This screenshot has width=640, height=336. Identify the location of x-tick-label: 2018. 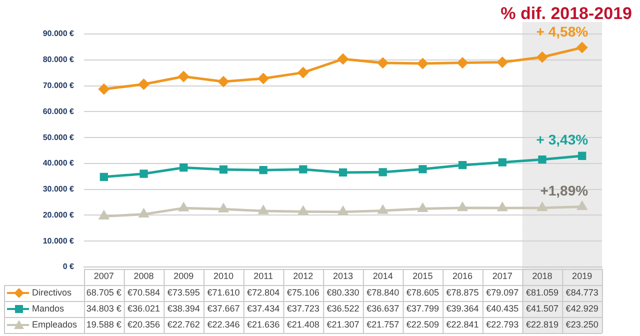
(542, 275).